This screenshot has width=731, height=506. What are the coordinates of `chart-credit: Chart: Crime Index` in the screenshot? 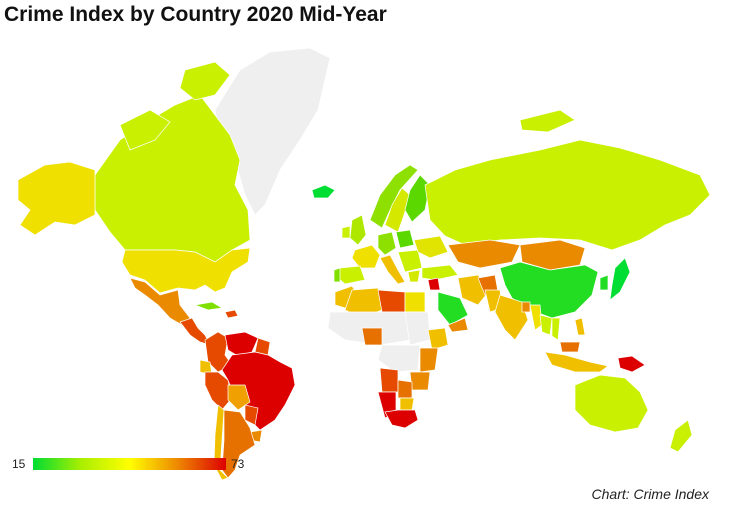 It's located at (650, 494).